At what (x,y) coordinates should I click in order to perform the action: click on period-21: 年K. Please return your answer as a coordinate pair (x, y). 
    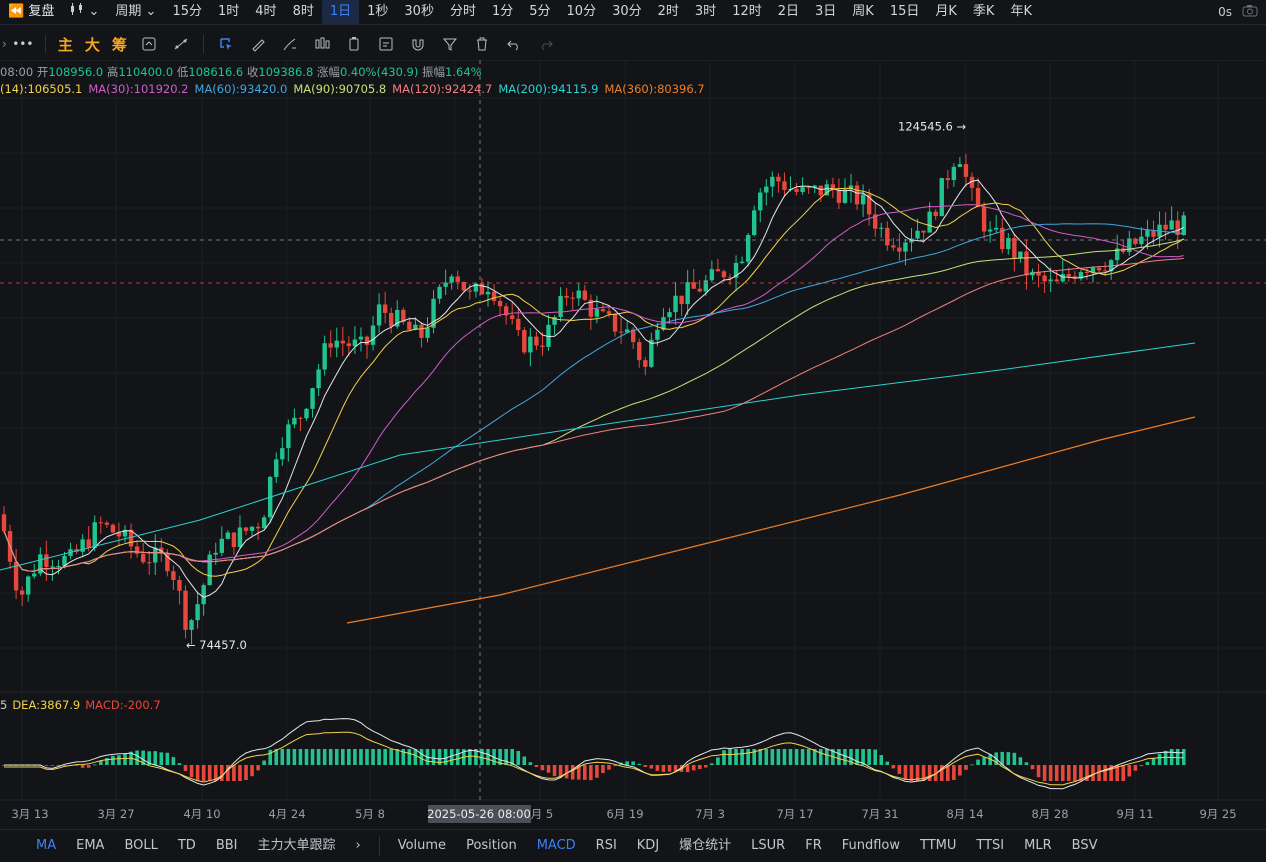
    Looking at the image, I should click on (1021, 11).